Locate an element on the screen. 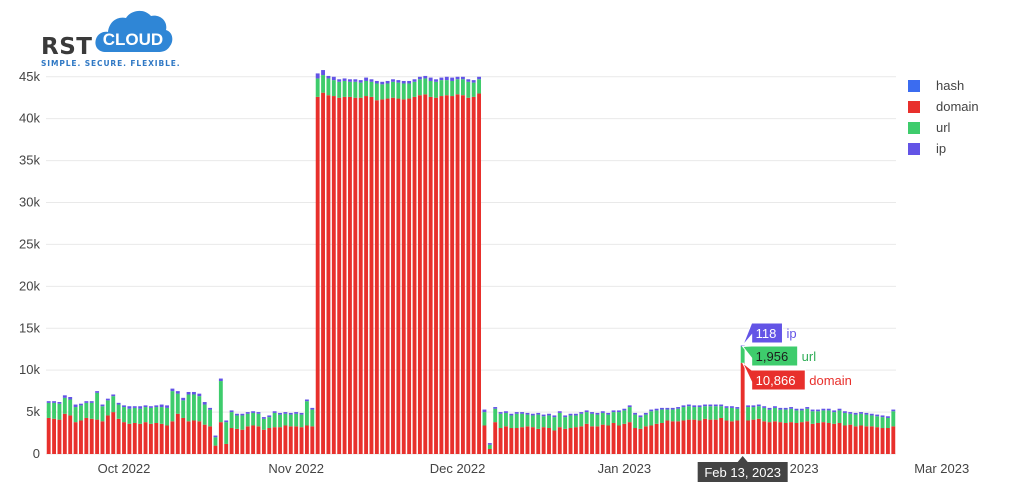 This screenshot has height=498, width=1024. legend-item-ip: ip is located at coordinates (943, 148).